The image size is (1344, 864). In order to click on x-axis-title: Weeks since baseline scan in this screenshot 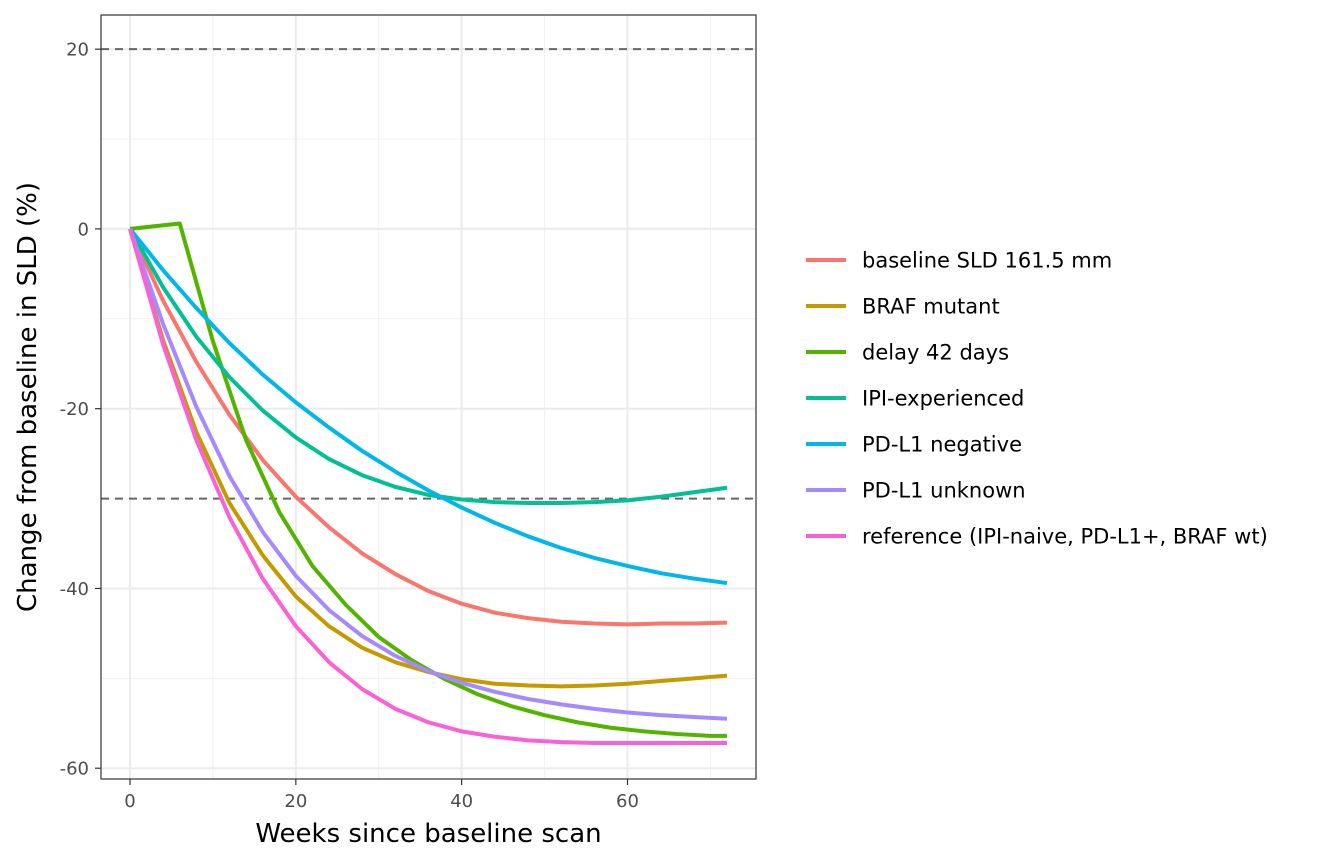, I will do `click(428, 834)`.